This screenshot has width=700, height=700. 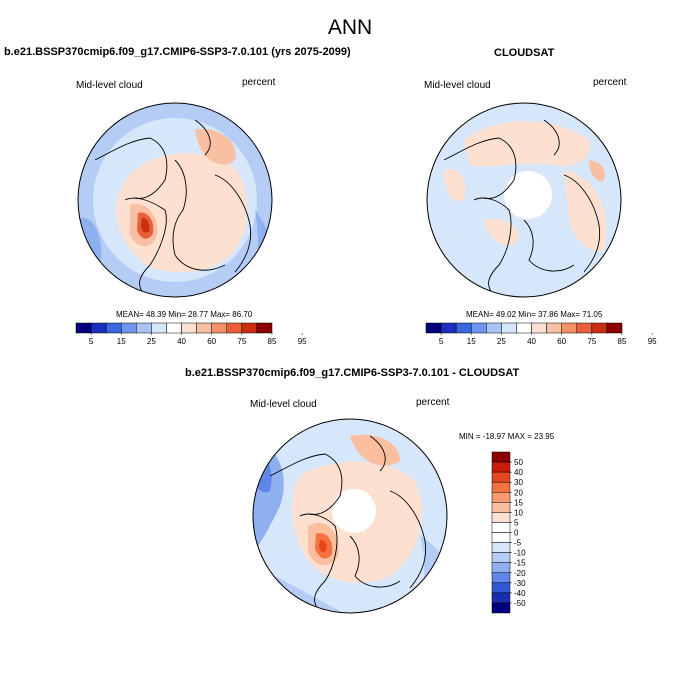 What do you see at coordinates (302, 341) in the screenshot?
I see `colorbar-tick-label: 95` at bounding box center [302, 341].